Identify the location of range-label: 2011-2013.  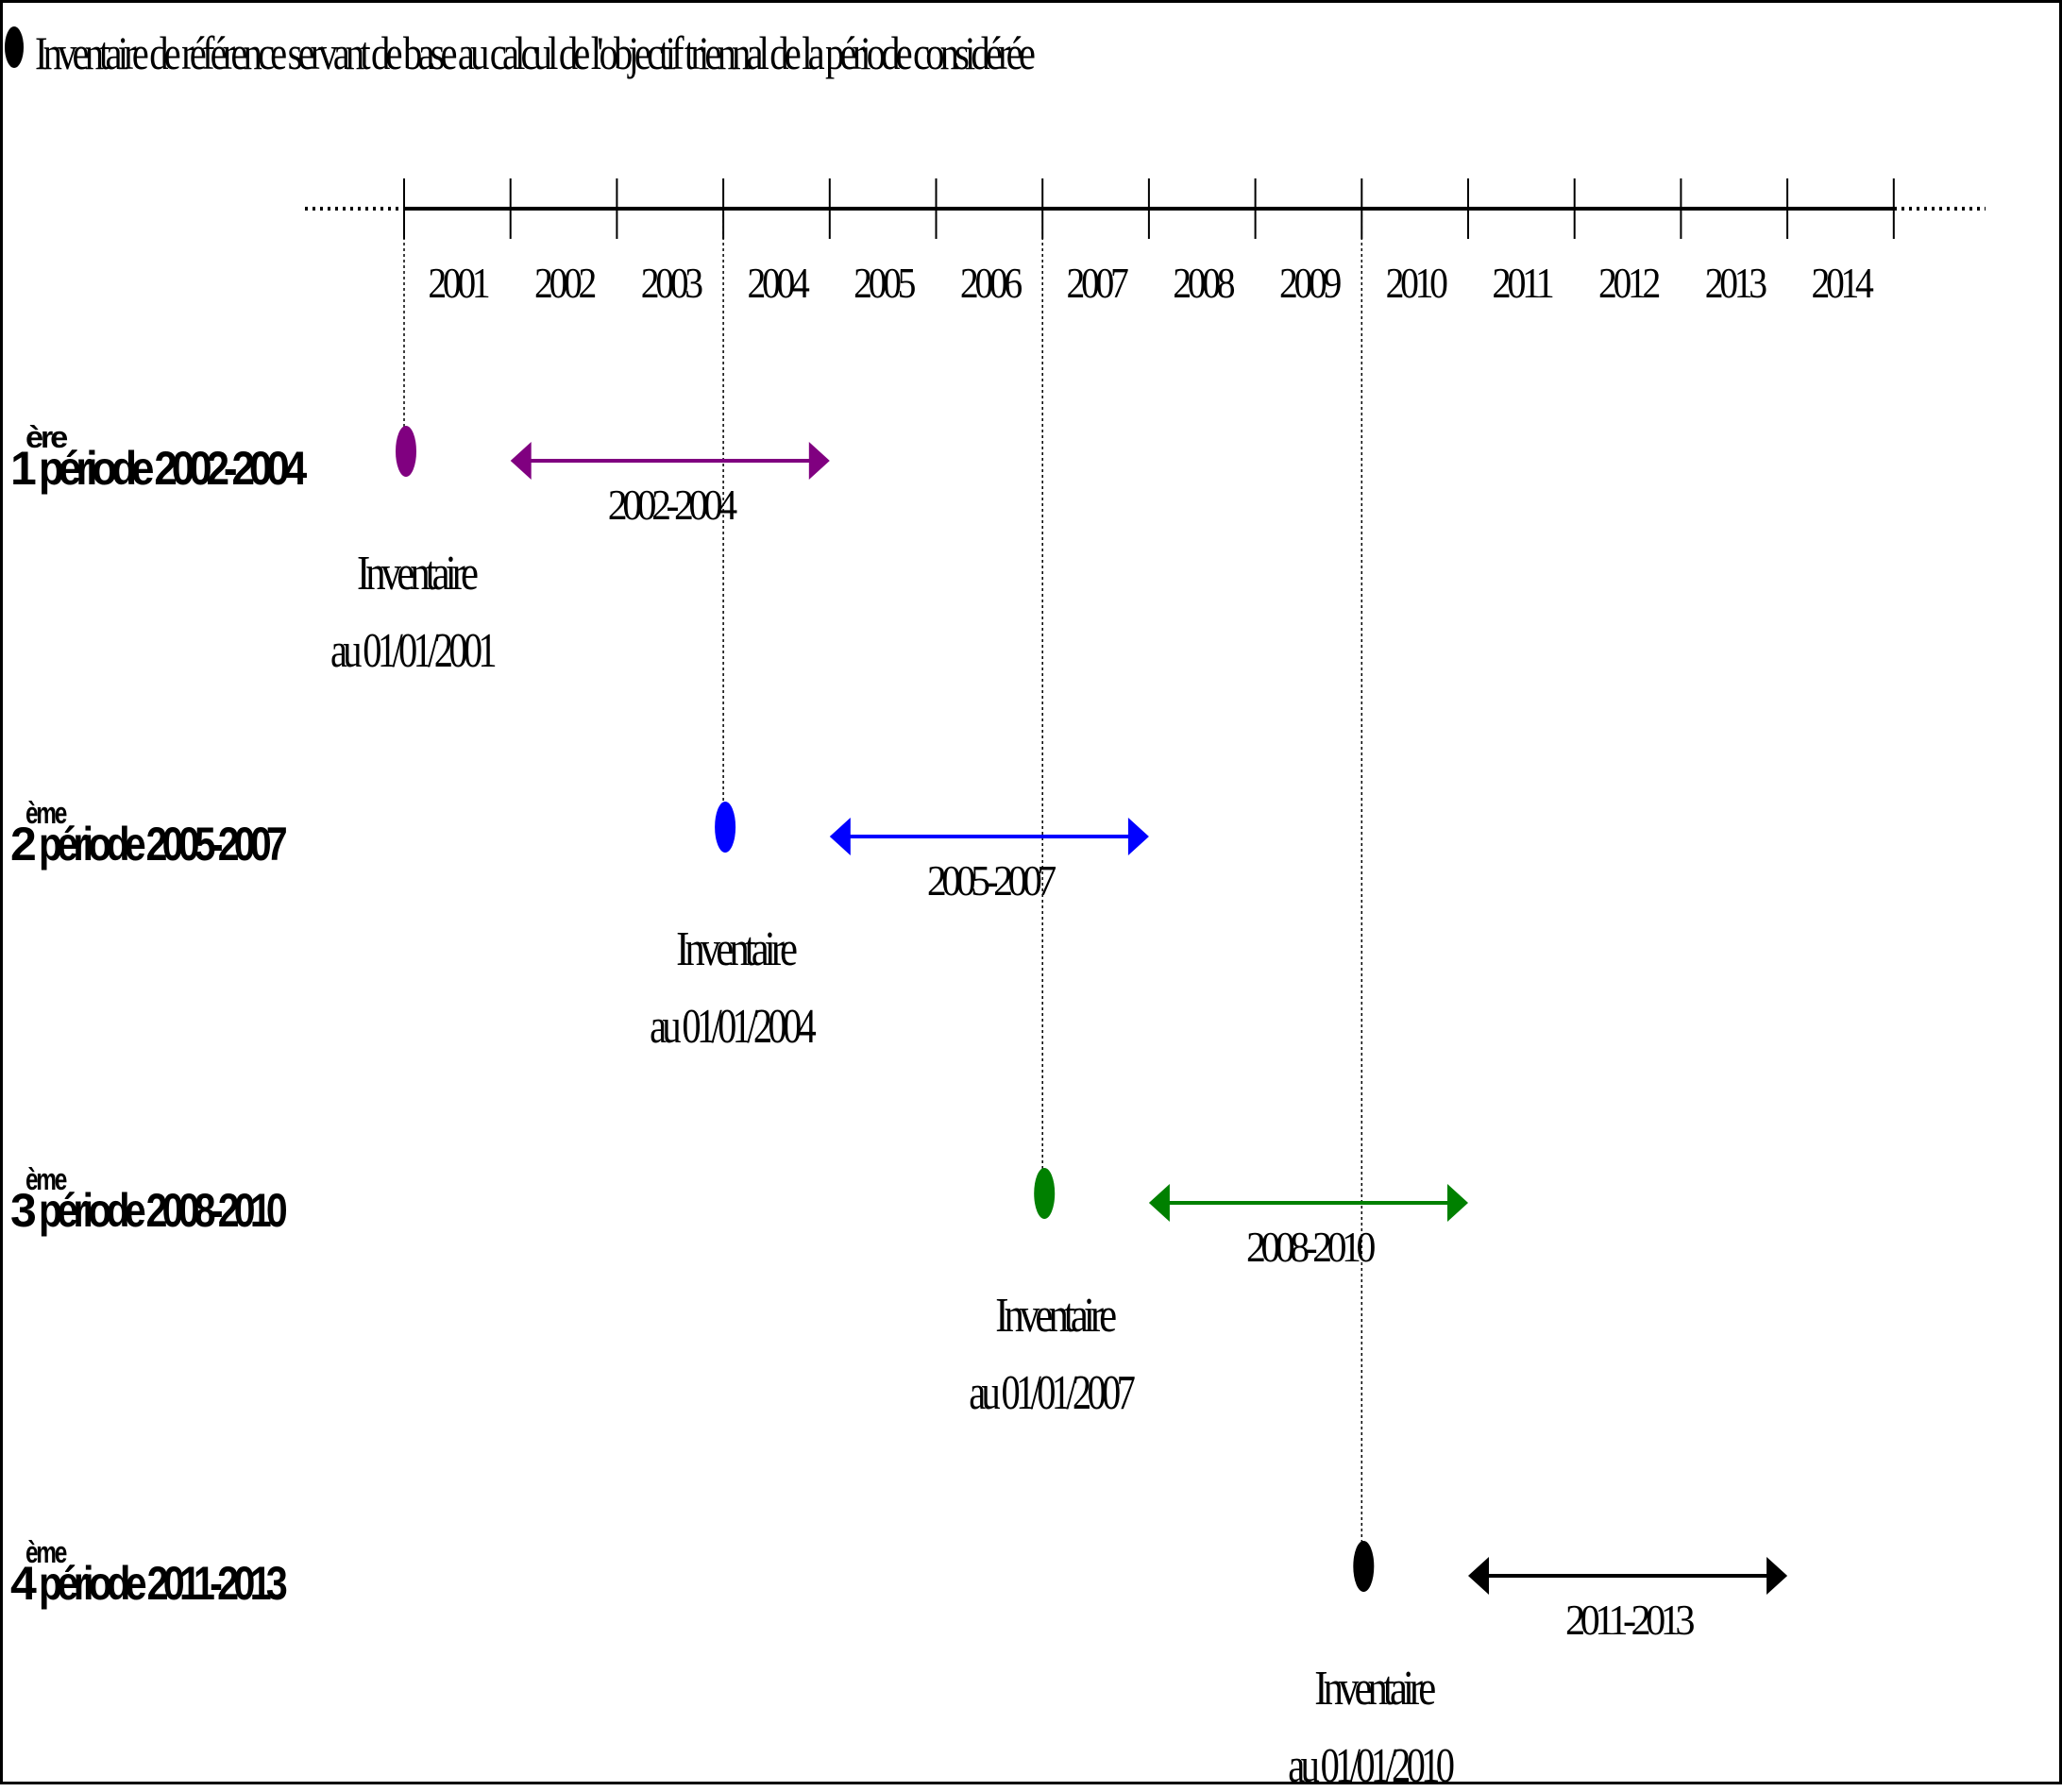
(1630, 1620).